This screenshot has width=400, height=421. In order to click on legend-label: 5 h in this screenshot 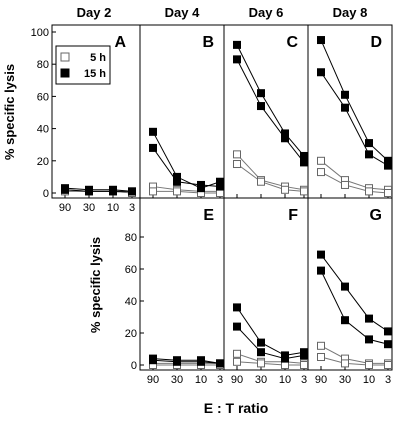, I will do `click(98, 58)`.